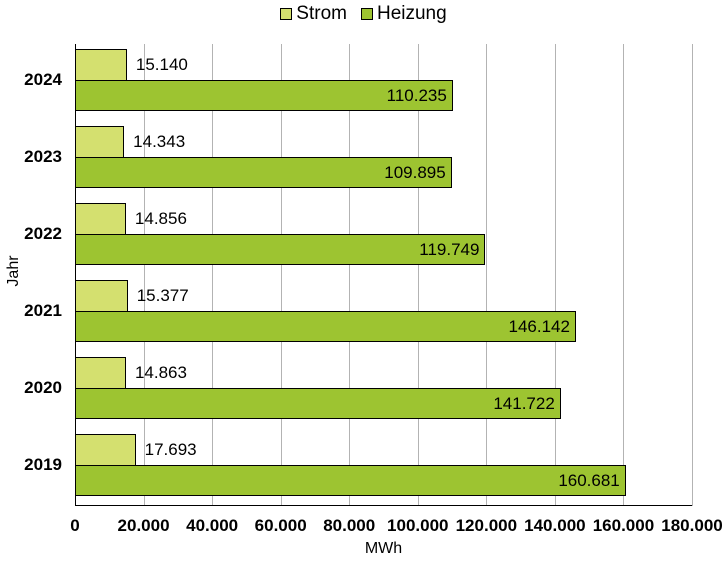 The height and width of the screenshot is (566, 727). What do you see at coordinates (162, 295) in the screenshot?
I see `data-label: 15.377` at bounding box center [162, 295].